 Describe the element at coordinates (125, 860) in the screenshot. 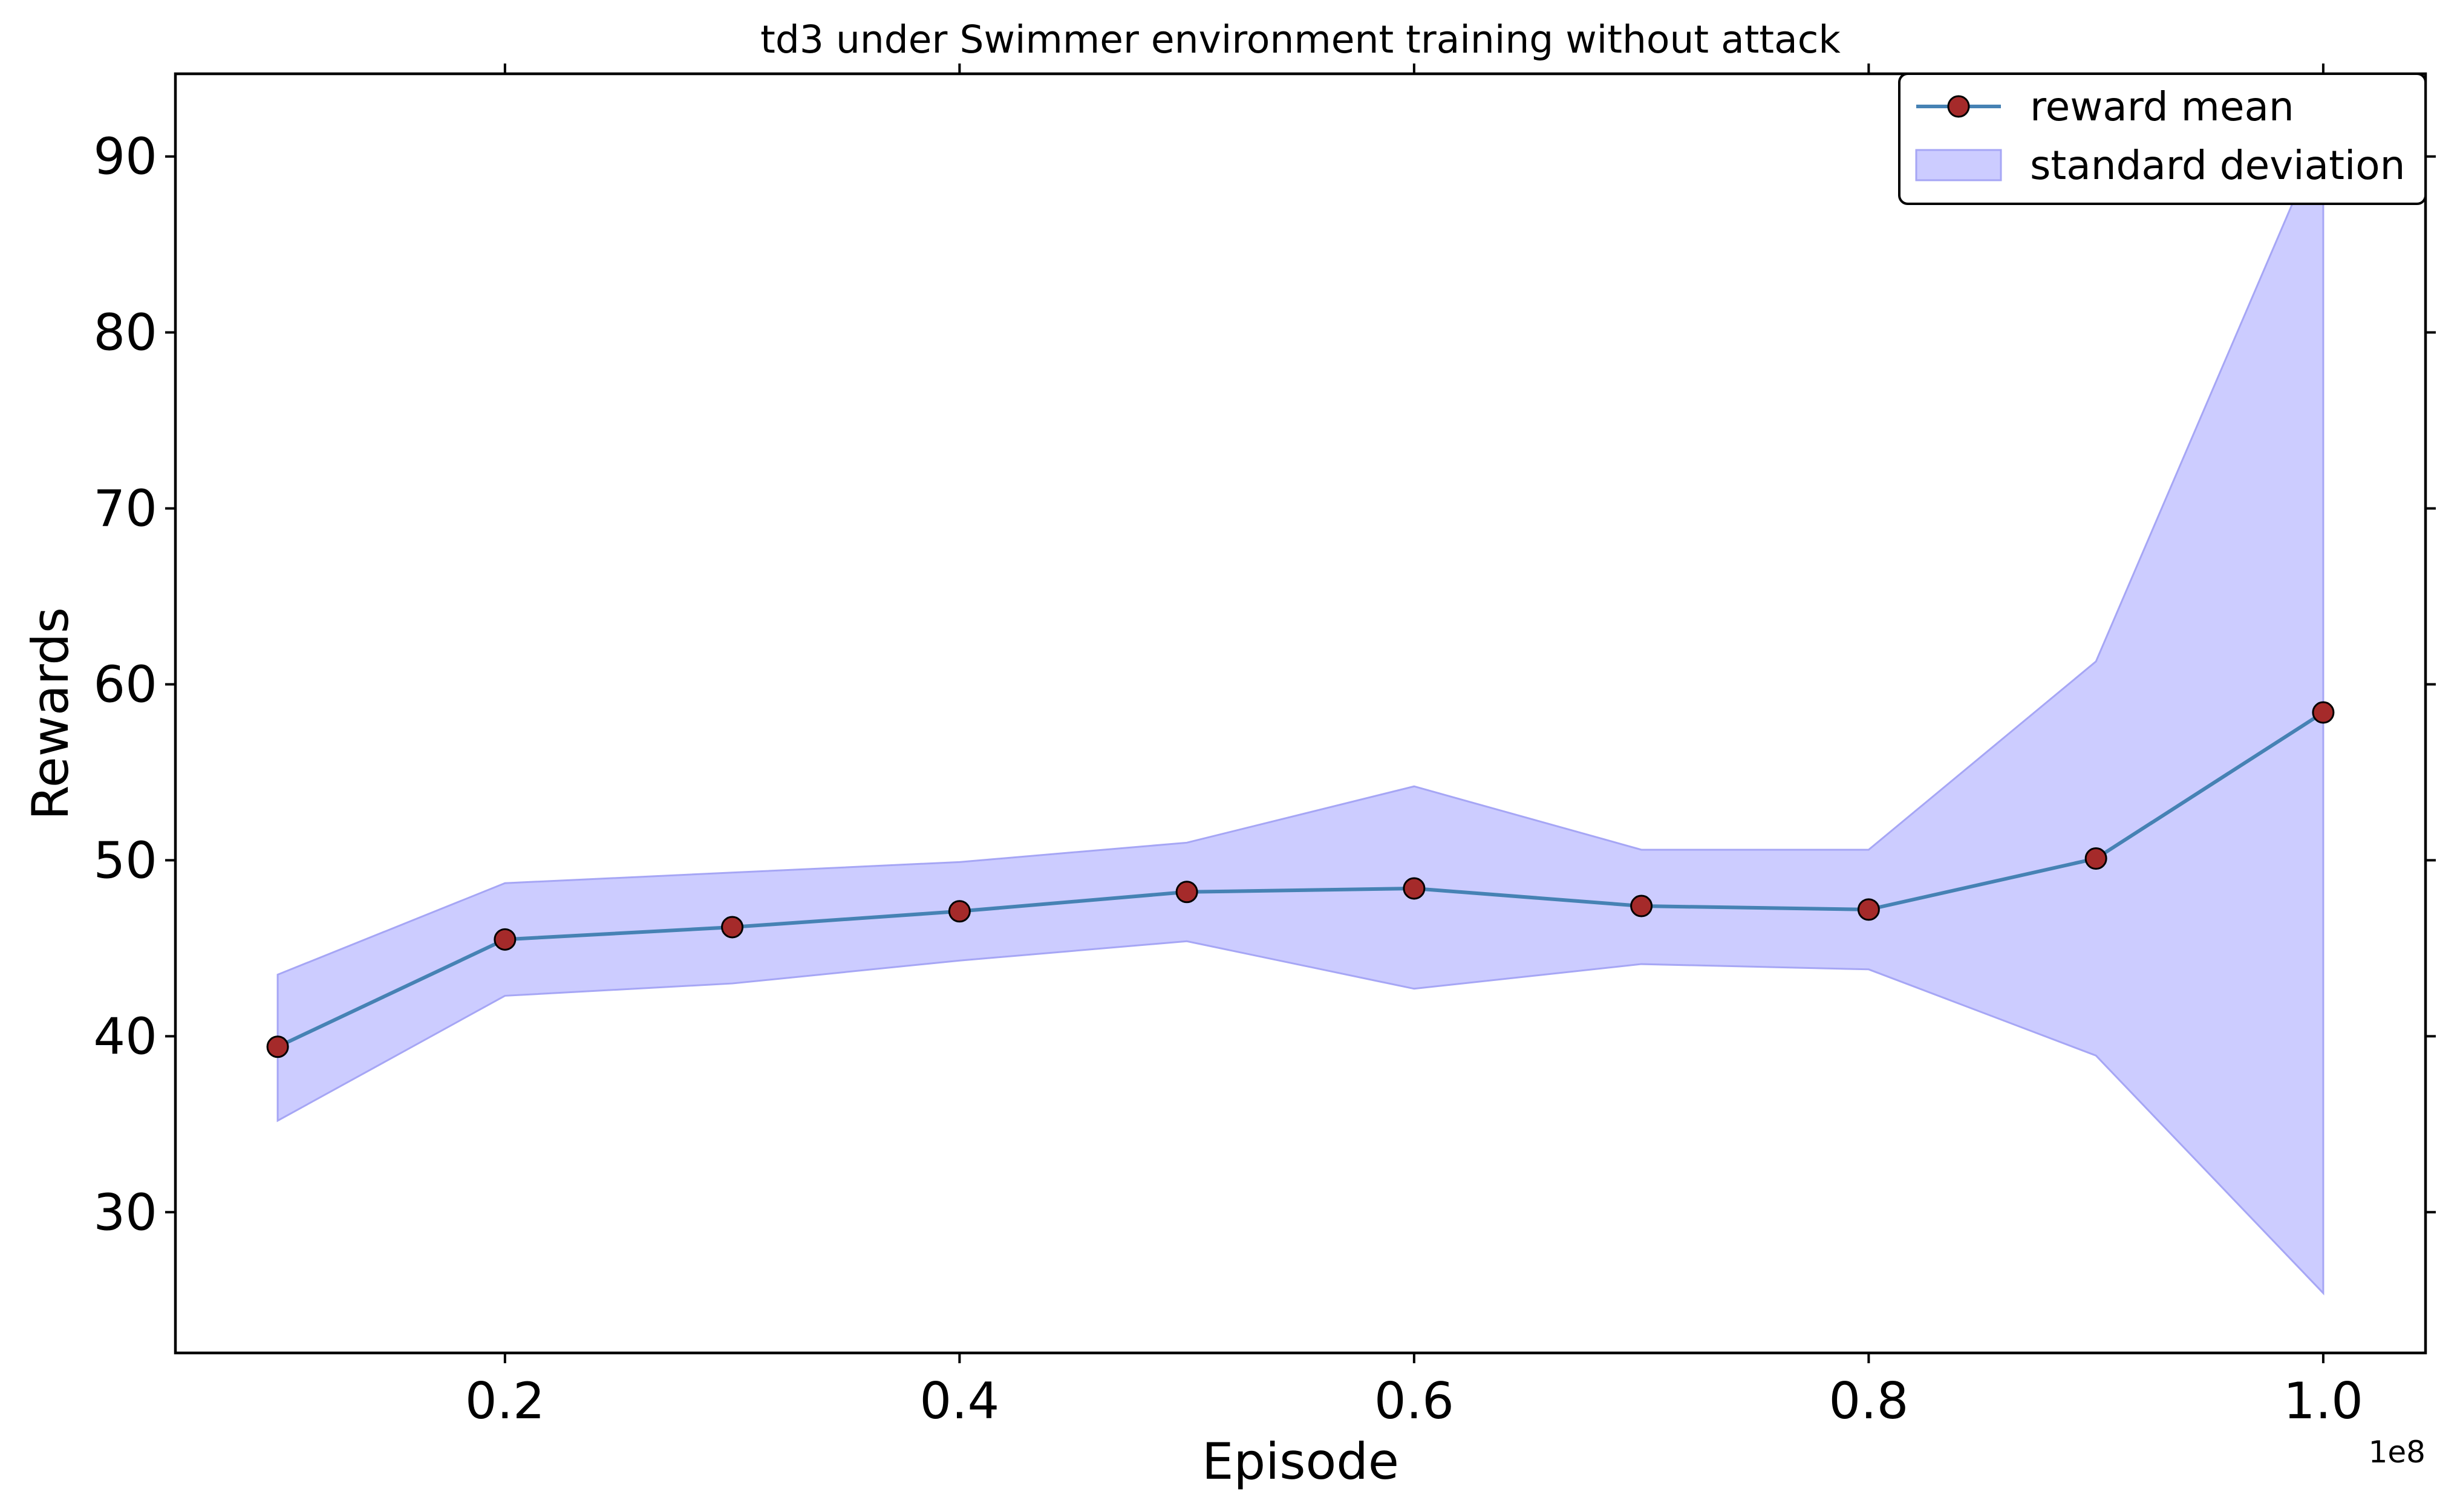

I see `y-tick-label: 50` at that location.